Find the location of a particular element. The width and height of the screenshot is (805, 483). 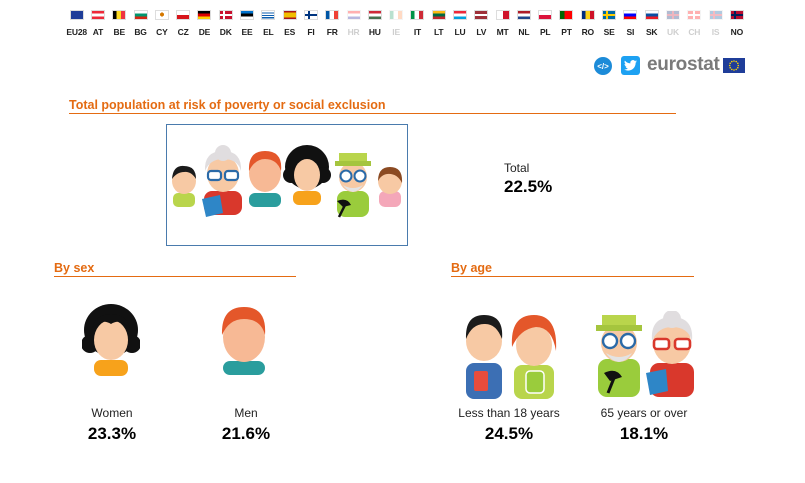

country-ro: RO is located at coordinates (587, 23).